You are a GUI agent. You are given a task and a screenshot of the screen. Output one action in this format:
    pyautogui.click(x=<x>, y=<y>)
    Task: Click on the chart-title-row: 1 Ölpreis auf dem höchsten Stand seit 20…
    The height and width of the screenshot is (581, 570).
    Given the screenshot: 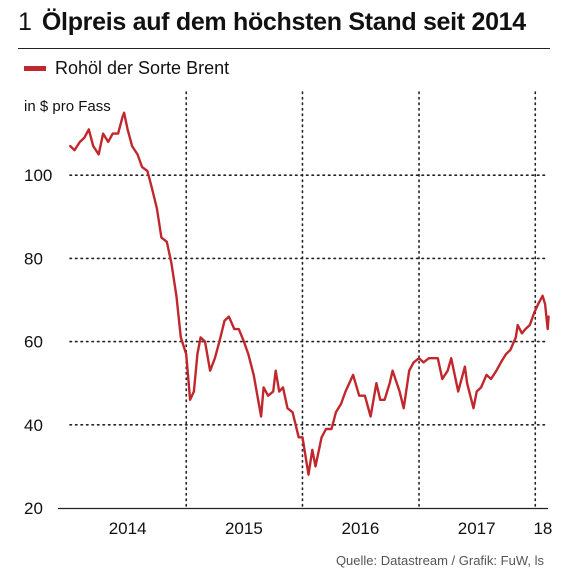 What is the action you would take?
    pyautogui.click(x=272, y=26)
    